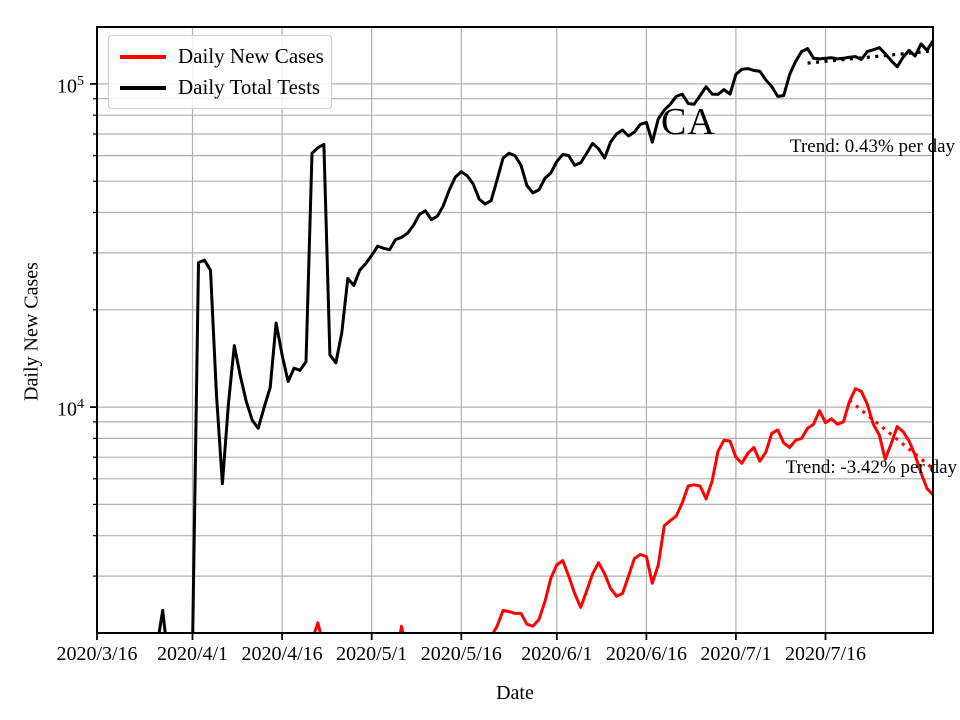 The height and width of the screenshot is (720, 960). What do you see at coordinates (282, 654) in the screenshot?
I see `x-tick-label: 2020/4/16` at bounding box center [282, 654].